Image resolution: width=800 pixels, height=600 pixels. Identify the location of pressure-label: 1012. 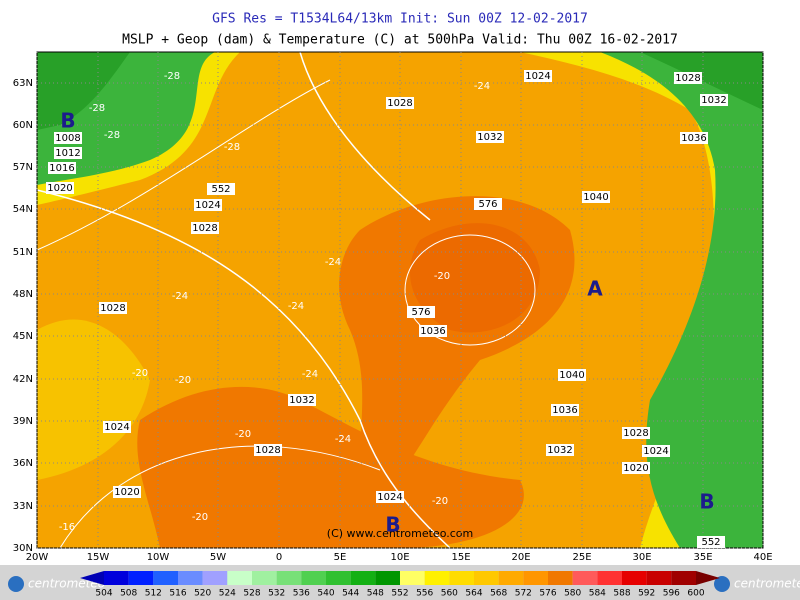
(67, 153).